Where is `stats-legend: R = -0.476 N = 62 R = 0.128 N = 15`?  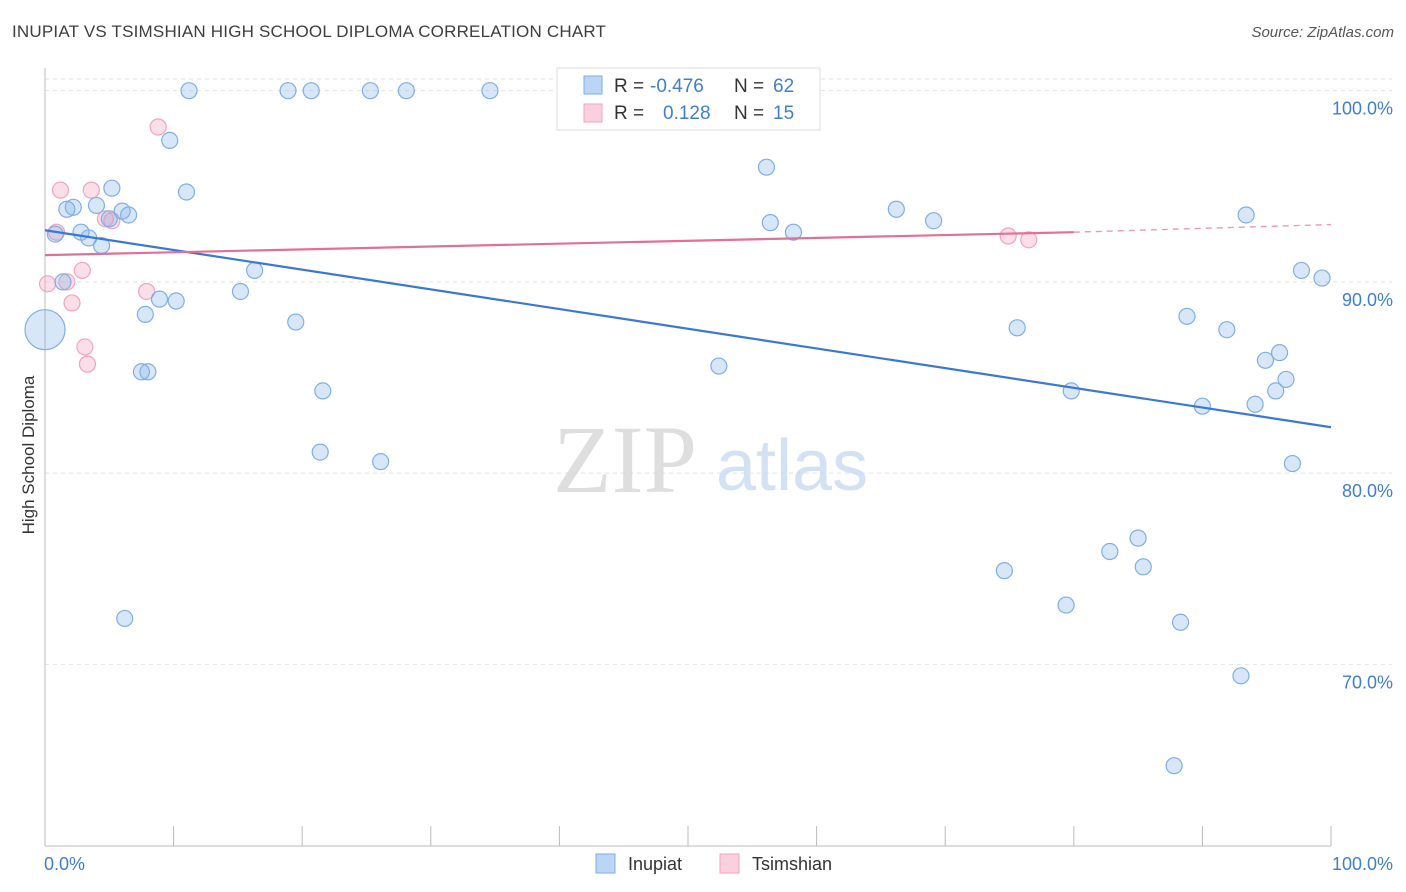
stats-legend: R = -0.476 N = 62 R = 0.128 N = 15 is located at coordinates (688, 99).